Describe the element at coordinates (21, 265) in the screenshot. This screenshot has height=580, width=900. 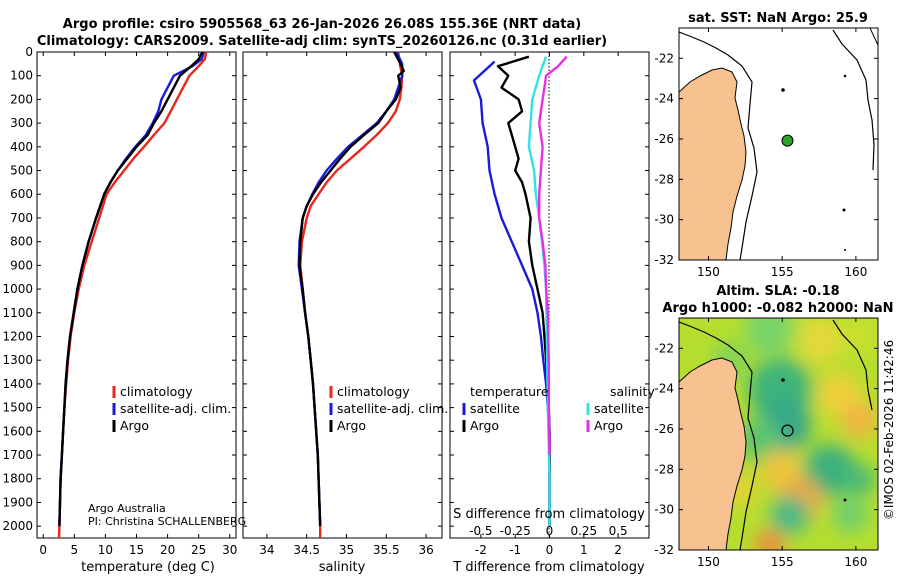
I see `depth-tick-label: 900` at that location.